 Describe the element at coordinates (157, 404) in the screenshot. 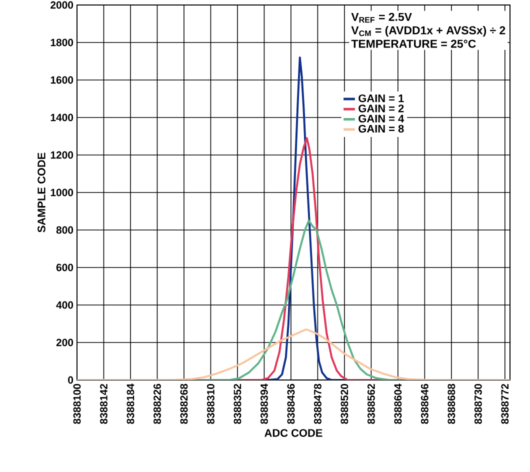

I see `x-tick-label: 8388226` at that location.